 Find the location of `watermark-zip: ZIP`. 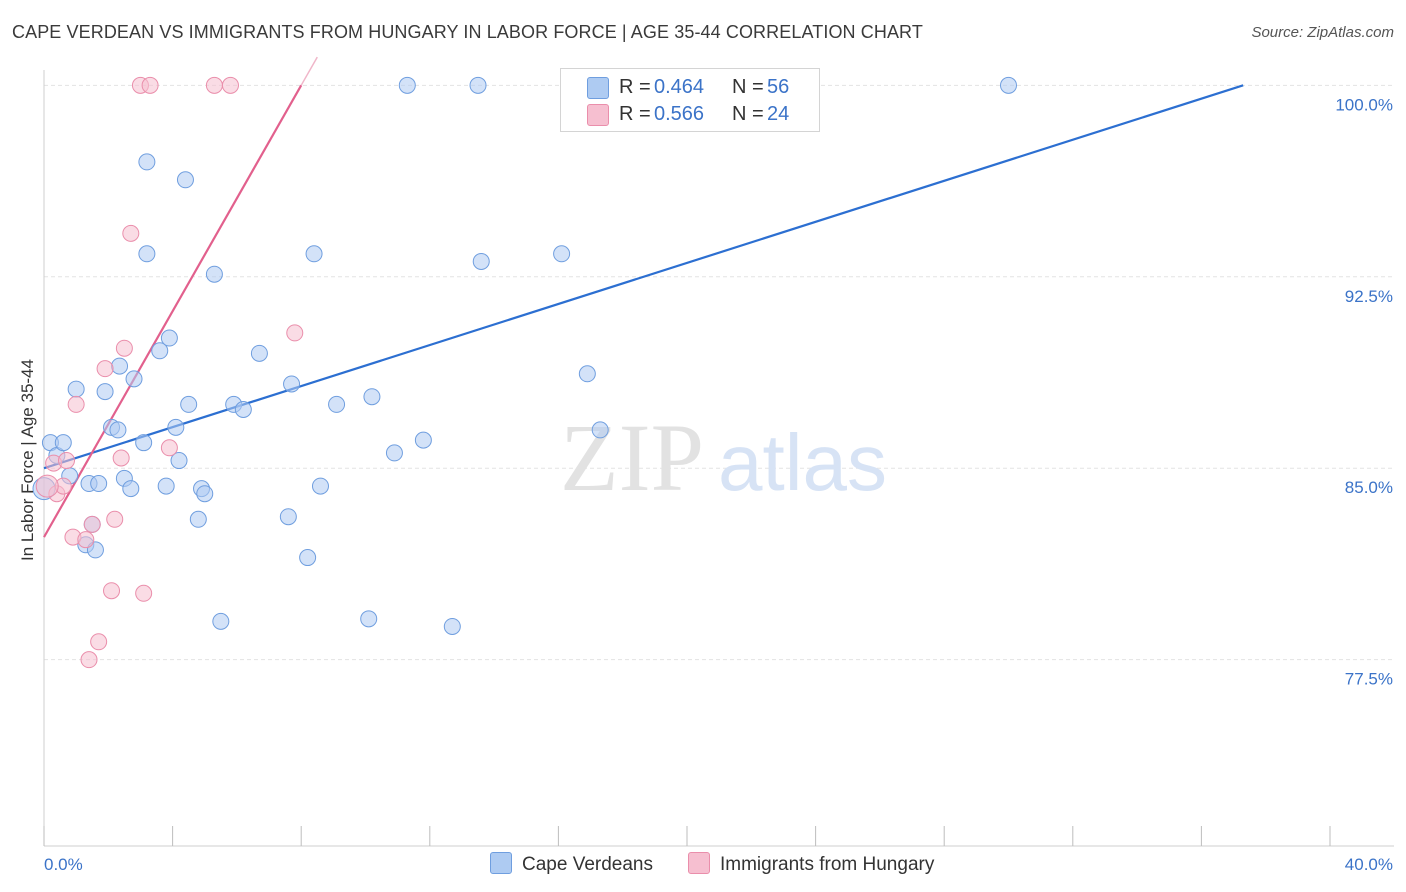

watermark-zip: ZIP is located at coordinates (632, 457).